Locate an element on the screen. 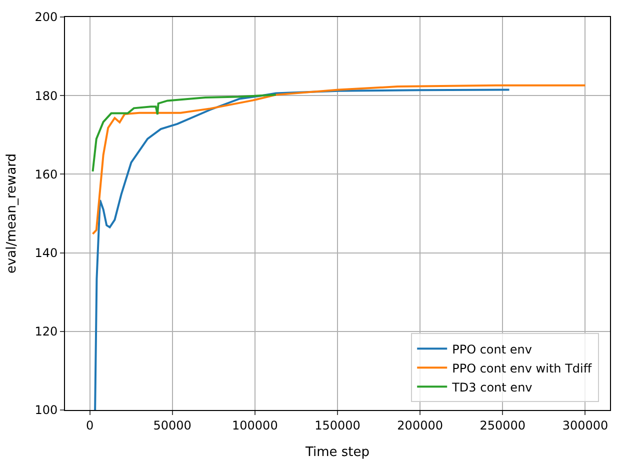  line-series is located at coordinates (184, 133).